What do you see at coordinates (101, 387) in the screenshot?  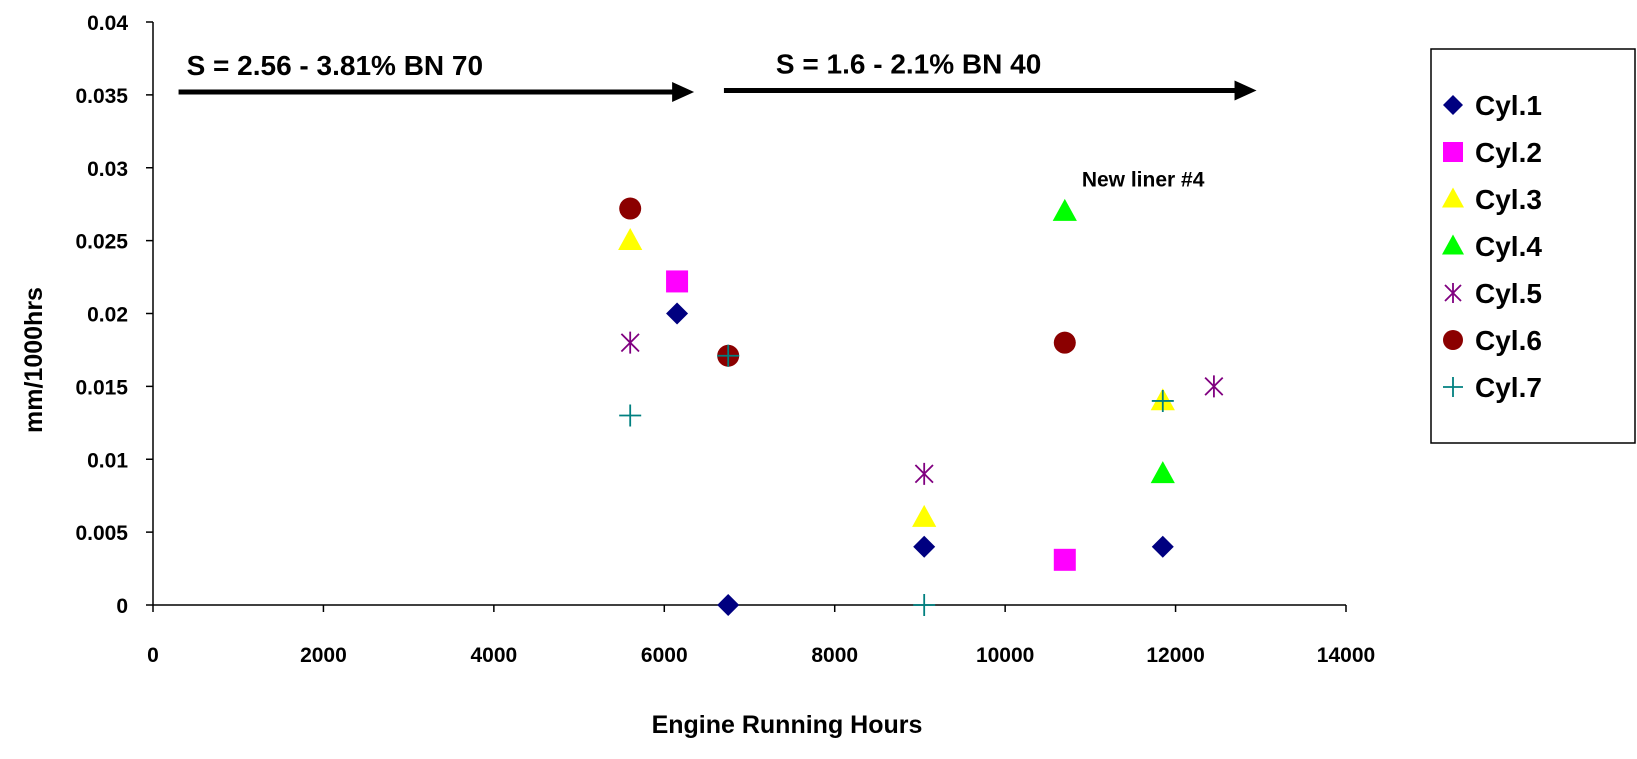 I see `y-tick-label: 0.015` at bounding box center [101, 387].